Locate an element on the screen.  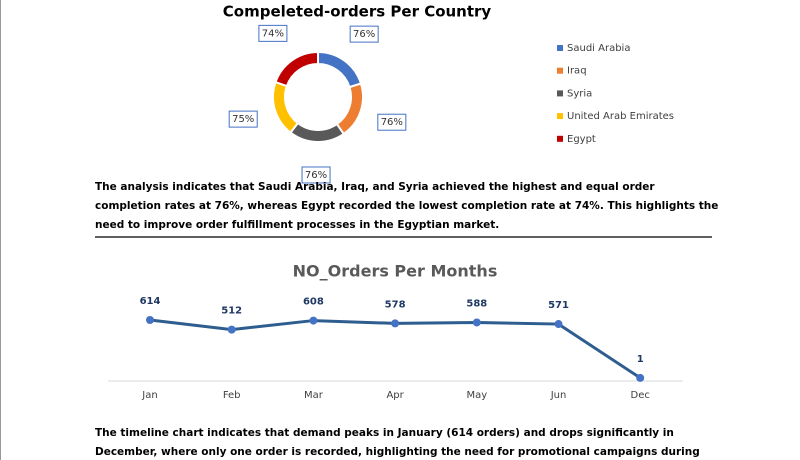
data-label: 75% is located at coordinates (243, 119).